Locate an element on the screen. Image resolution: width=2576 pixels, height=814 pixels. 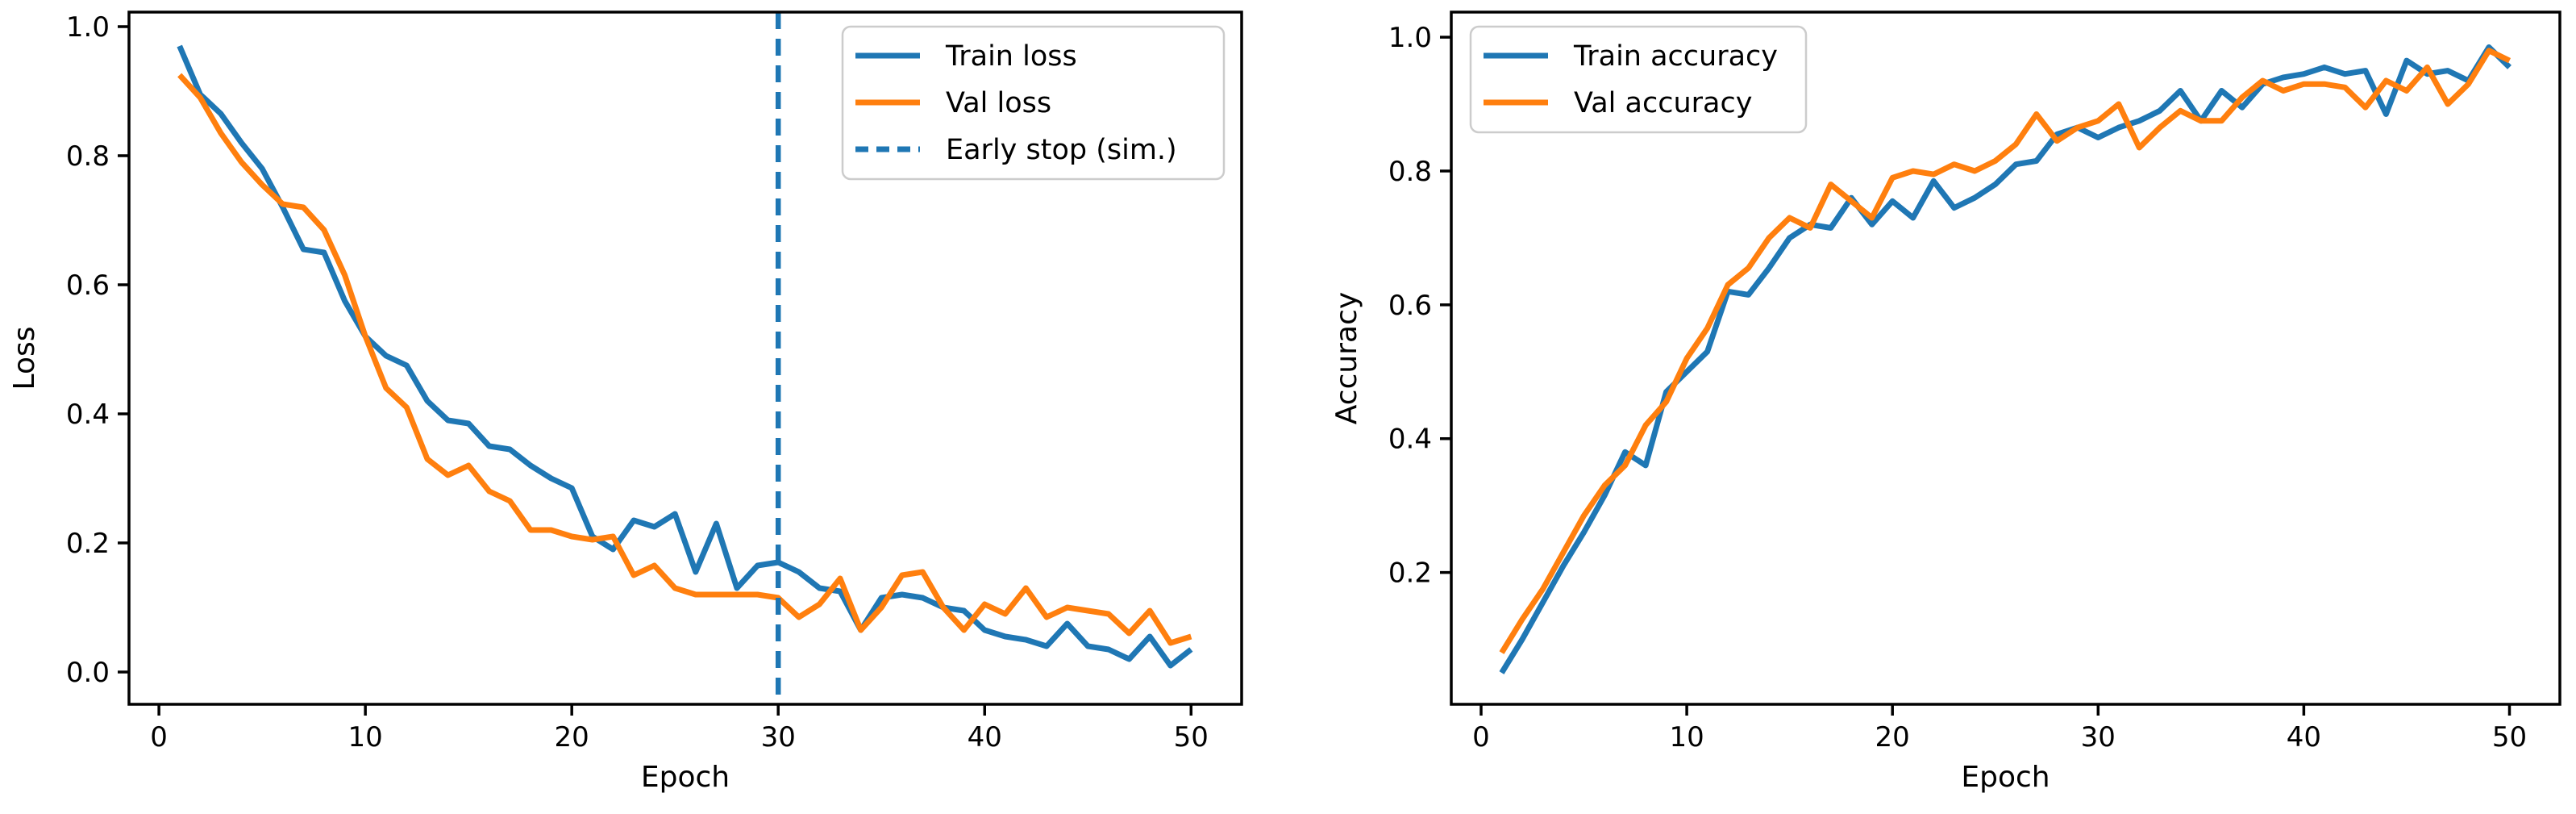
loss-y-axis-label: Loss is located at coordinates (24, 359).